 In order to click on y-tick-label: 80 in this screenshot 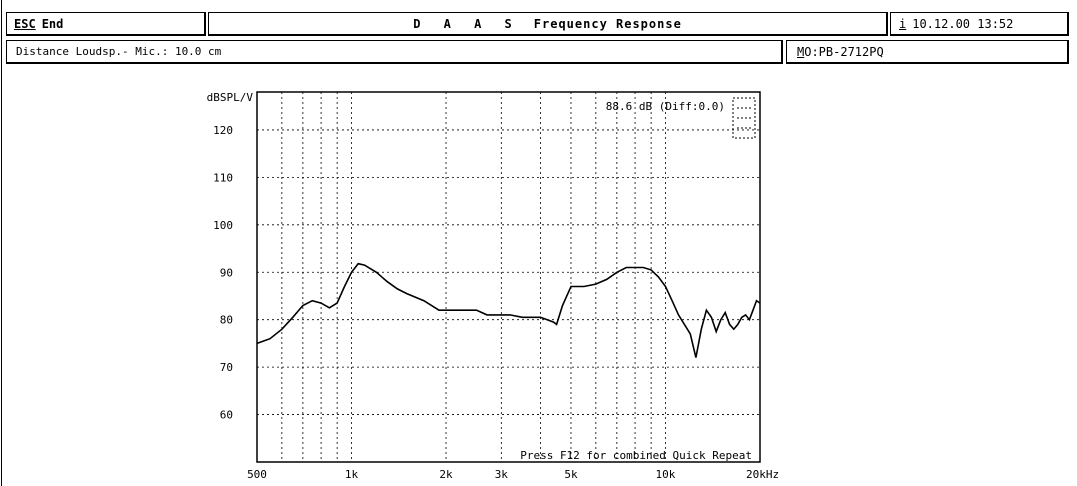, I will do `click(226, 320)`.